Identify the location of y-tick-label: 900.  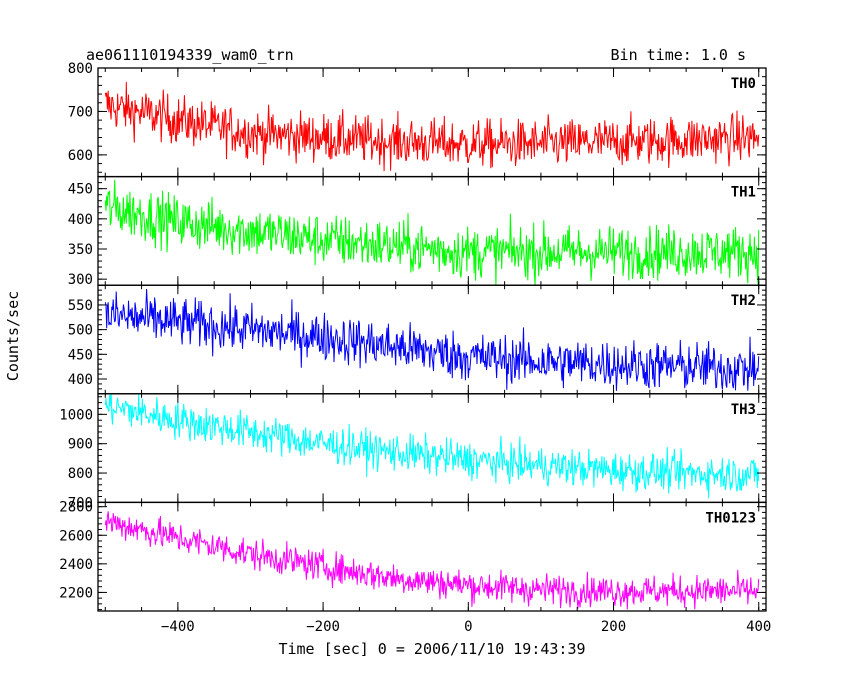
(80, 445).